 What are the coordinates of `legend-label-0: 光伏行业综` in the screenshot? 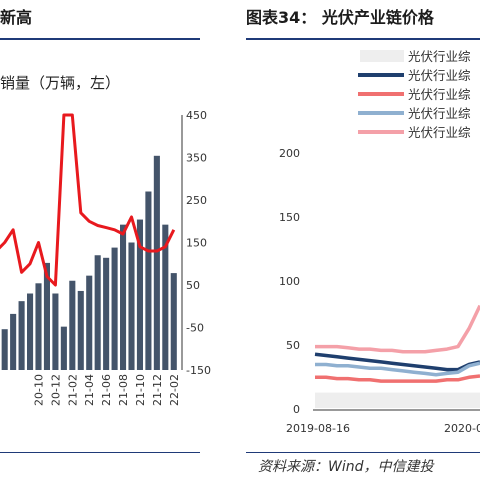 It's located at (439, 56).